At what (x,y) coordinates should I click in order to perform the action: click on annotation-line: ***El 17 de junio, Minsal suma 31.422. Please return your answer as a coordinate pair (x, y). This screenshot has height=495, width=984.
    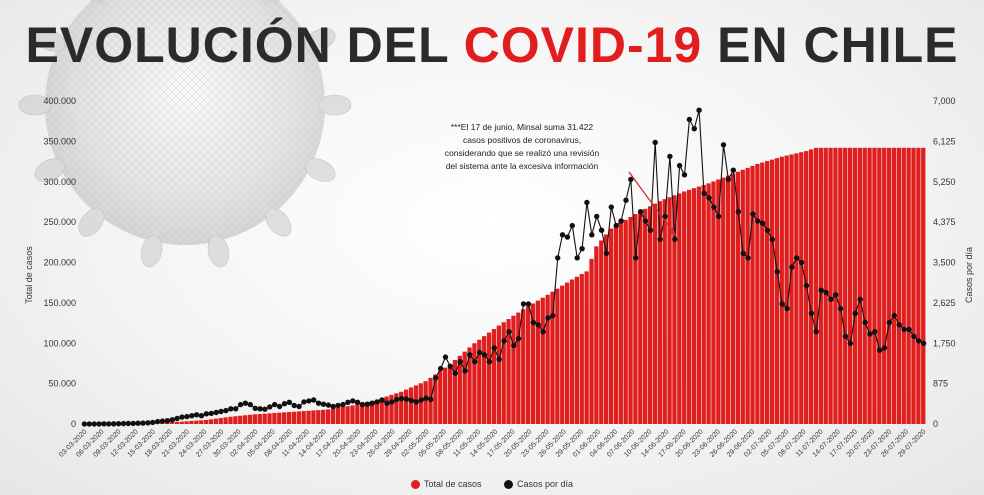
    Looking at the image, I should click on (522, 127).